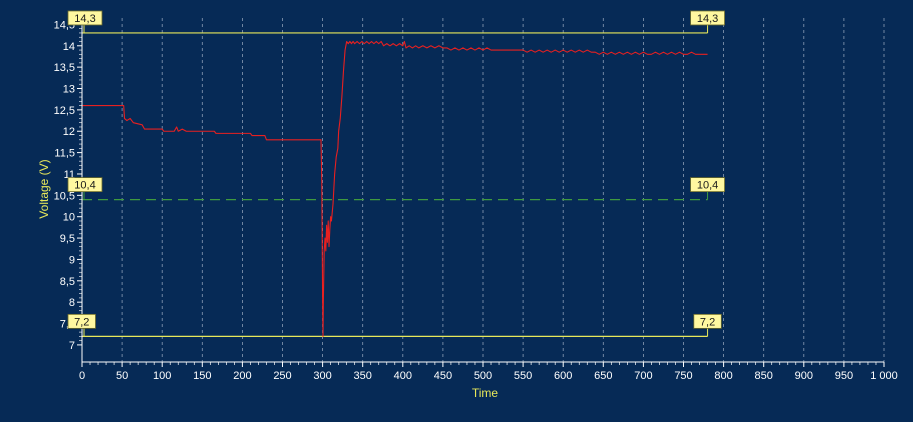  I want to click on y-tick-label: 13, so click(69, 90).